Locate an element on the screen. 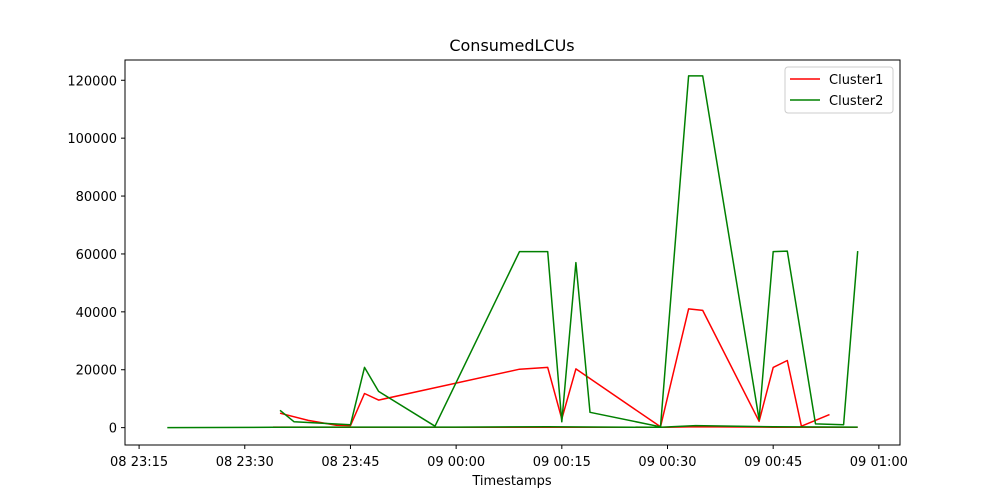  chart-title: ConsumedLCUs is located at coordinates (511, 45).